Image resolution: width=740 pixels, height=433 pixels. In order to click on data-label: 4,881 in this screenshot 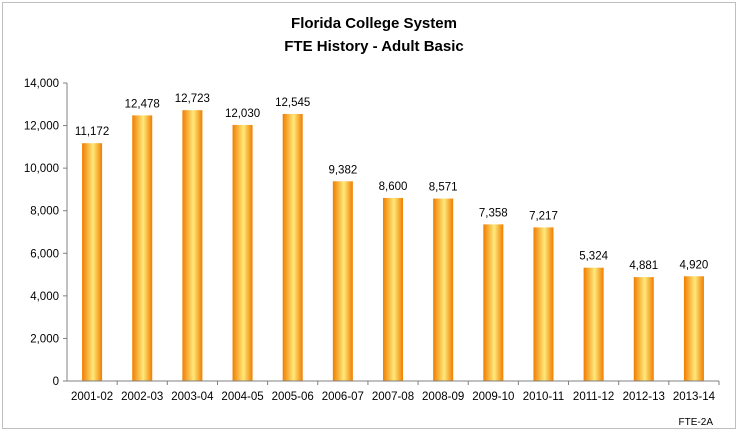, I will do `click(643, 266)`.